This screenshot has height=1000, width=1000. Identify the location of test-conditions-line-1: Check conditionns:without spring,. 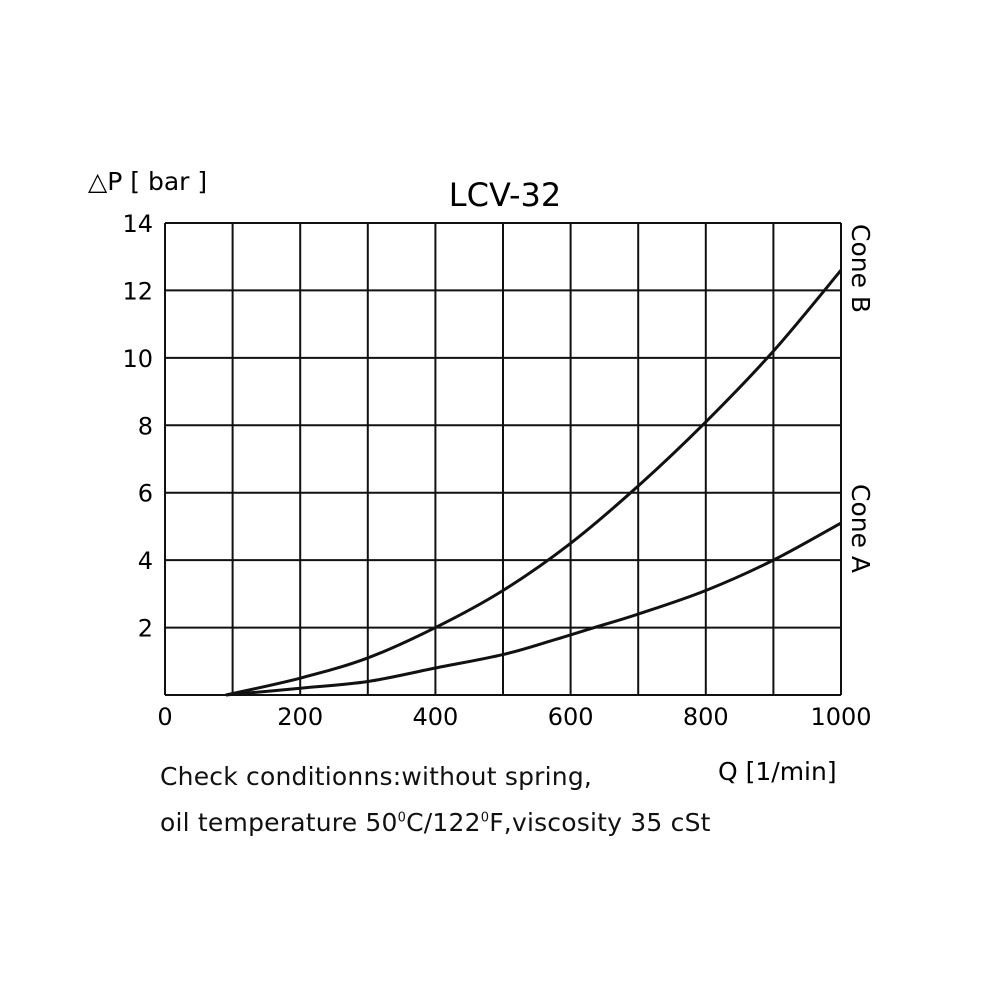
(376, 776).